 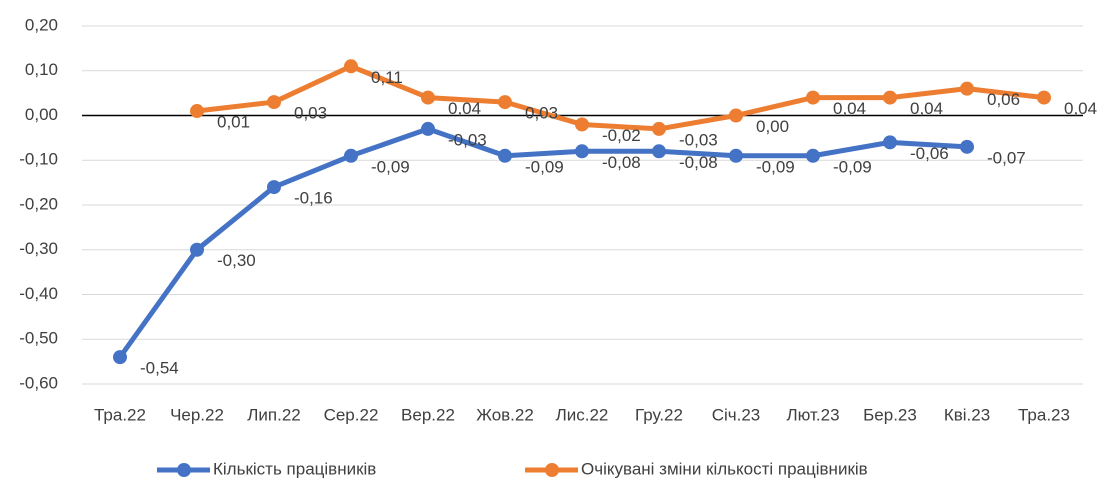 I want to click on y-tick-label: 0,20, so click(x=41, y=24).